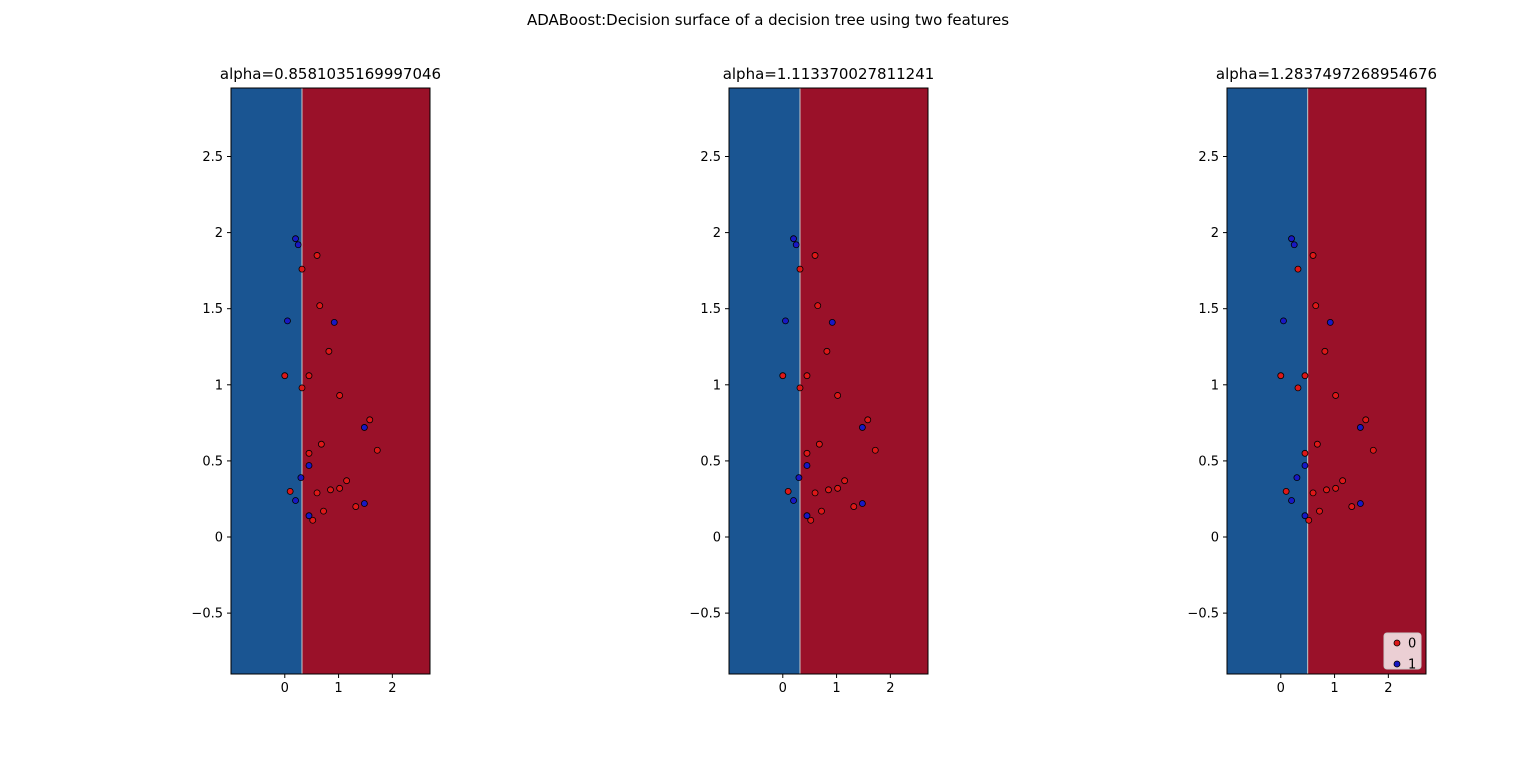 Image resolution: width=1536 pixels, height=767 pixels. I want to click on y-tick-label: 0, so click(717, 538).